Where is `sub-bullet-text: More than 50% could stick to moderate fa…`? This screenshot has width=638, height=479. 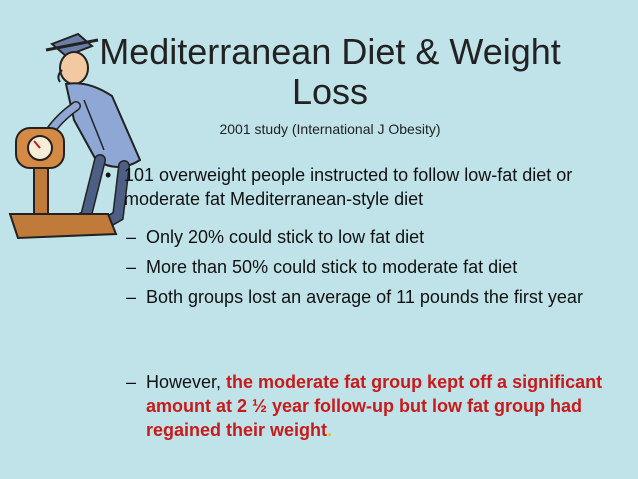
sub-bullet-text: More than 50% could stick to moderate fa… is located at coordinates (332, 267).